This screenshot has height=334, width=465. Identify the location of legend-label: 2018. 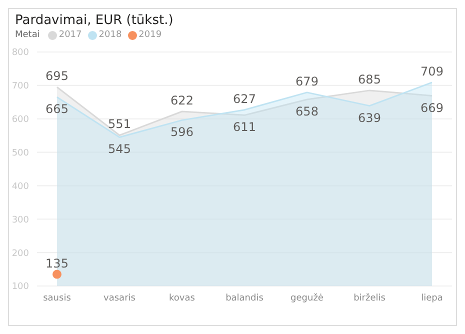
(110, 35).